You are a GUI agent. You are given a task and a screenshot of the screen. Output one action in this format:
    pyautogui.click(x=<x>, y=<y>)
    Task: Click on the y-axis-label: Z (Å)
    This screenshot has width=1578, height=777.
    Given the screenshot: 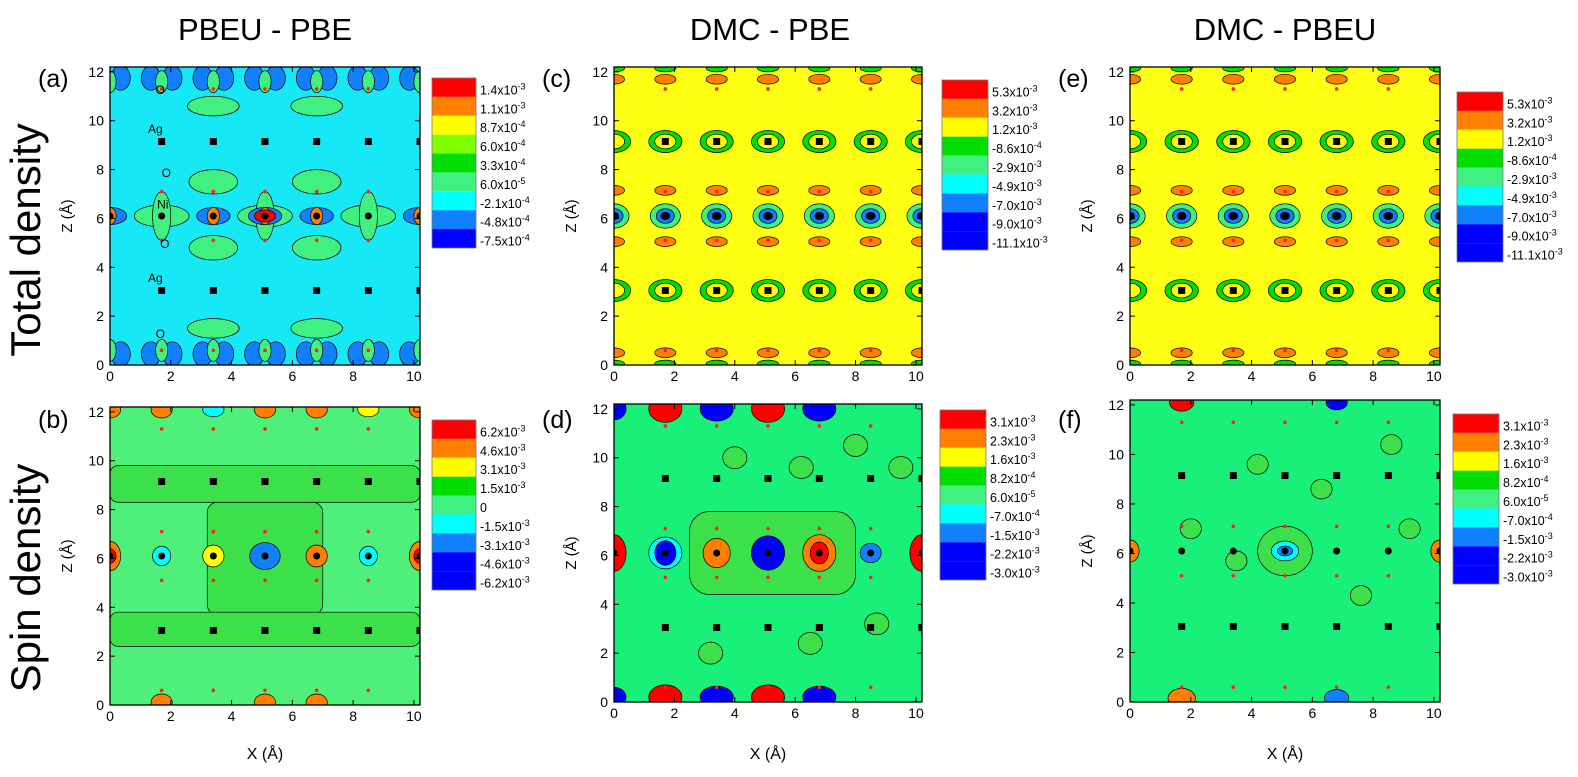 What is the action you would take?
    pyautogui.click(x=571, y=215)
    